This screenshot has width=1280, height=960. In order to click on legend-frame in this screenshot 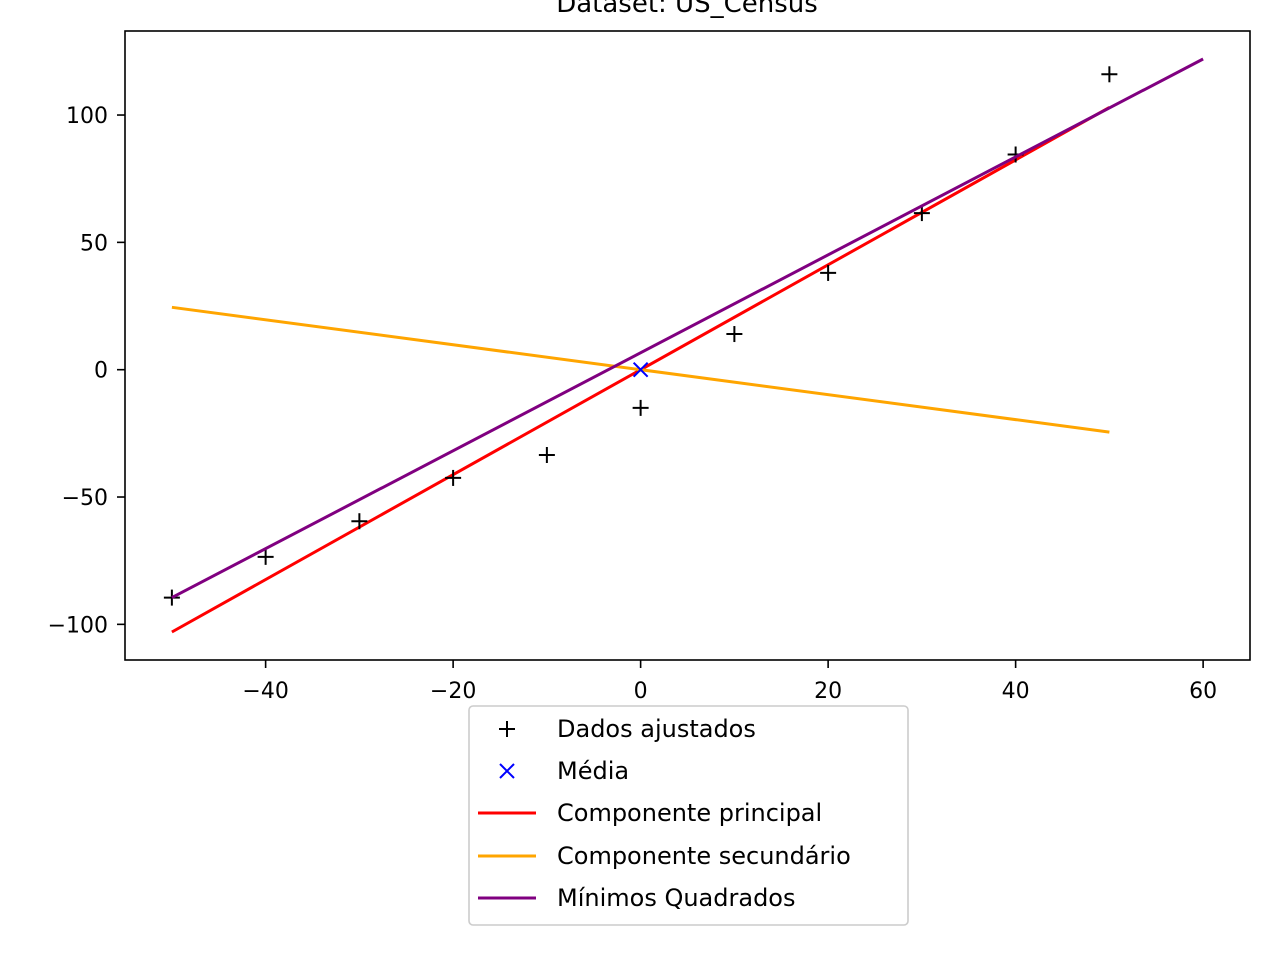, I will do `click(688, 815)`.